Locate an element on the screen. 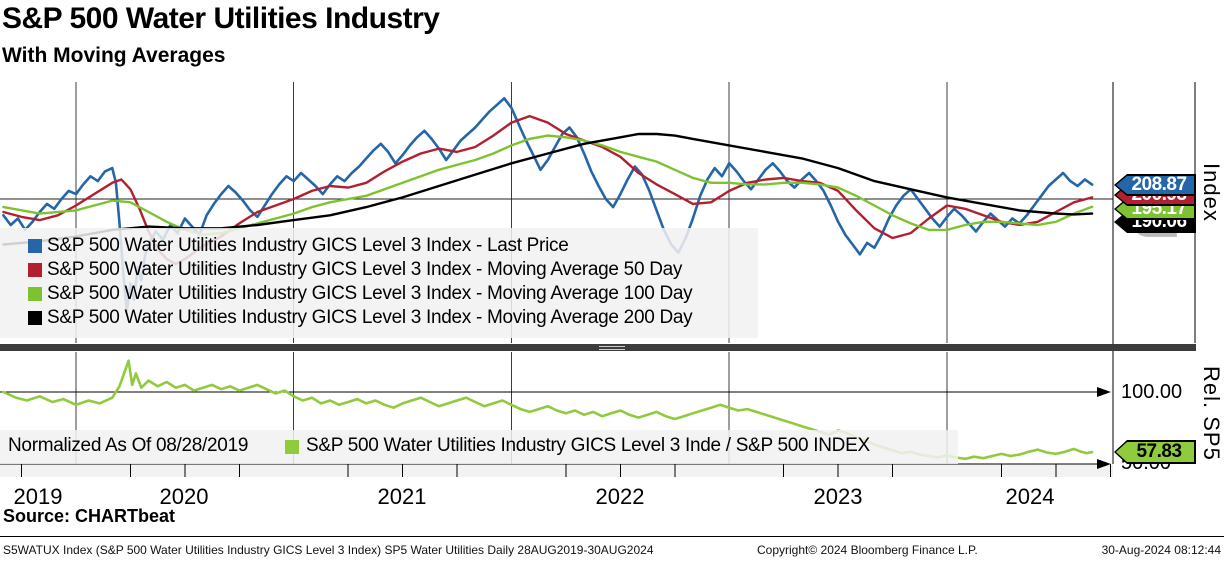  last-price-swatch-icon is located at coordinates (35, 246).